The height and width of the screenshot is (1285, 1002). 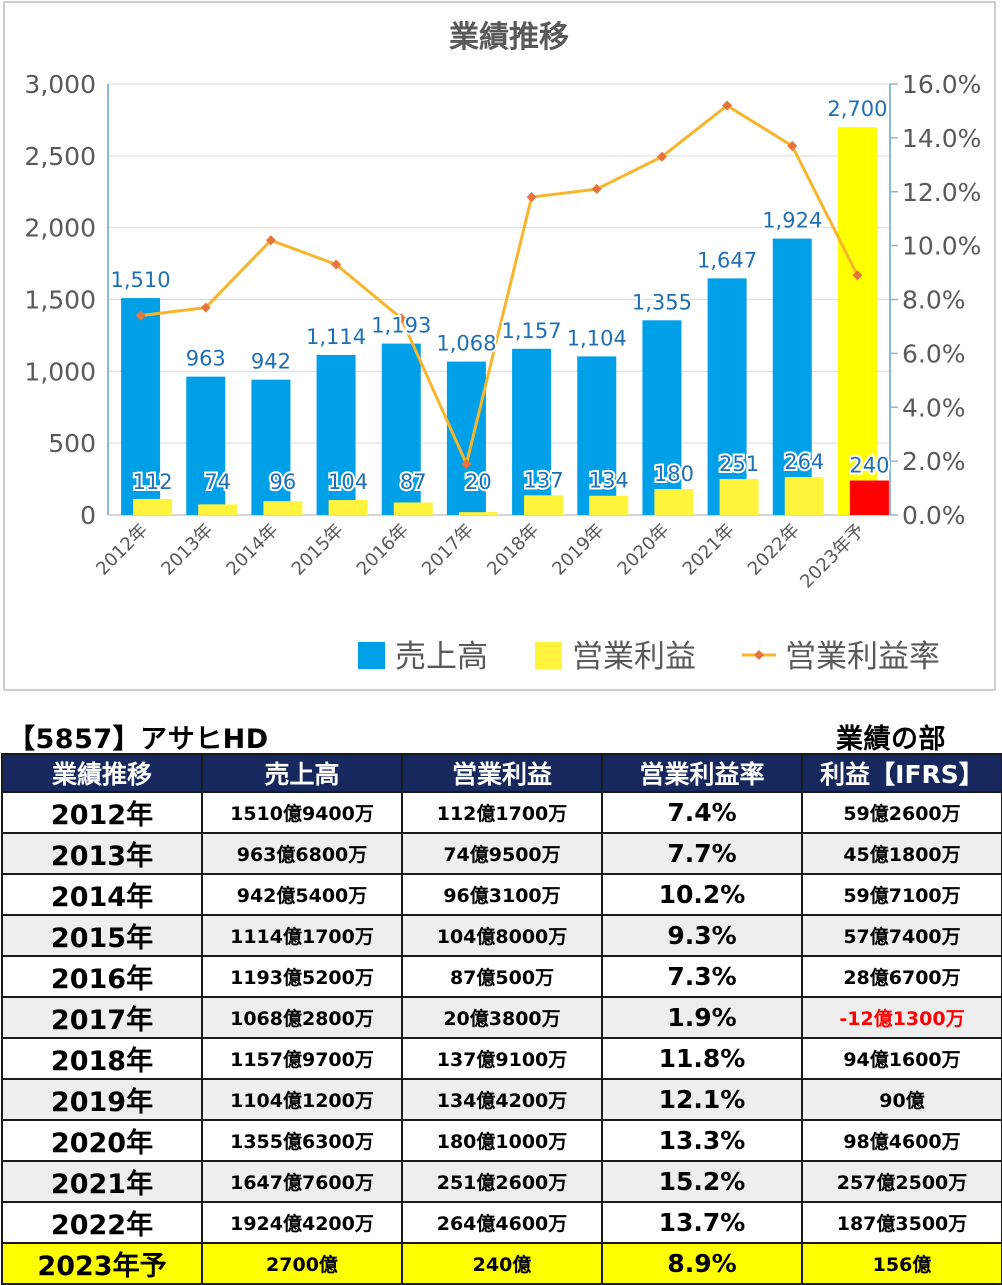 What do you see at coordinates (901, 853) in the screenshot?
I see `row-net-profit: 45億1800万` at bounding box center [901, 853].